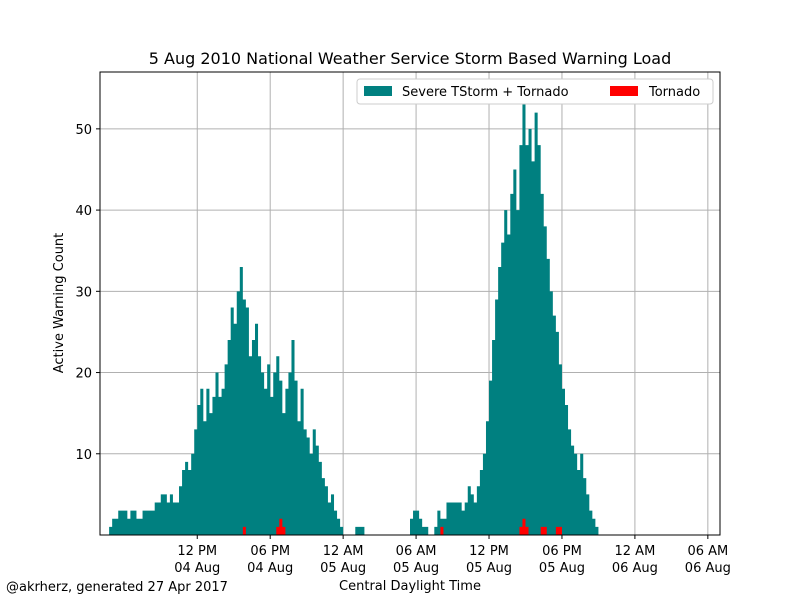 The image size is (800, 600). What do you see at coordinates (674, 92) in the screenshot?
I see `legend-label-tornado: Tornado` at bounding box center [674, 92].